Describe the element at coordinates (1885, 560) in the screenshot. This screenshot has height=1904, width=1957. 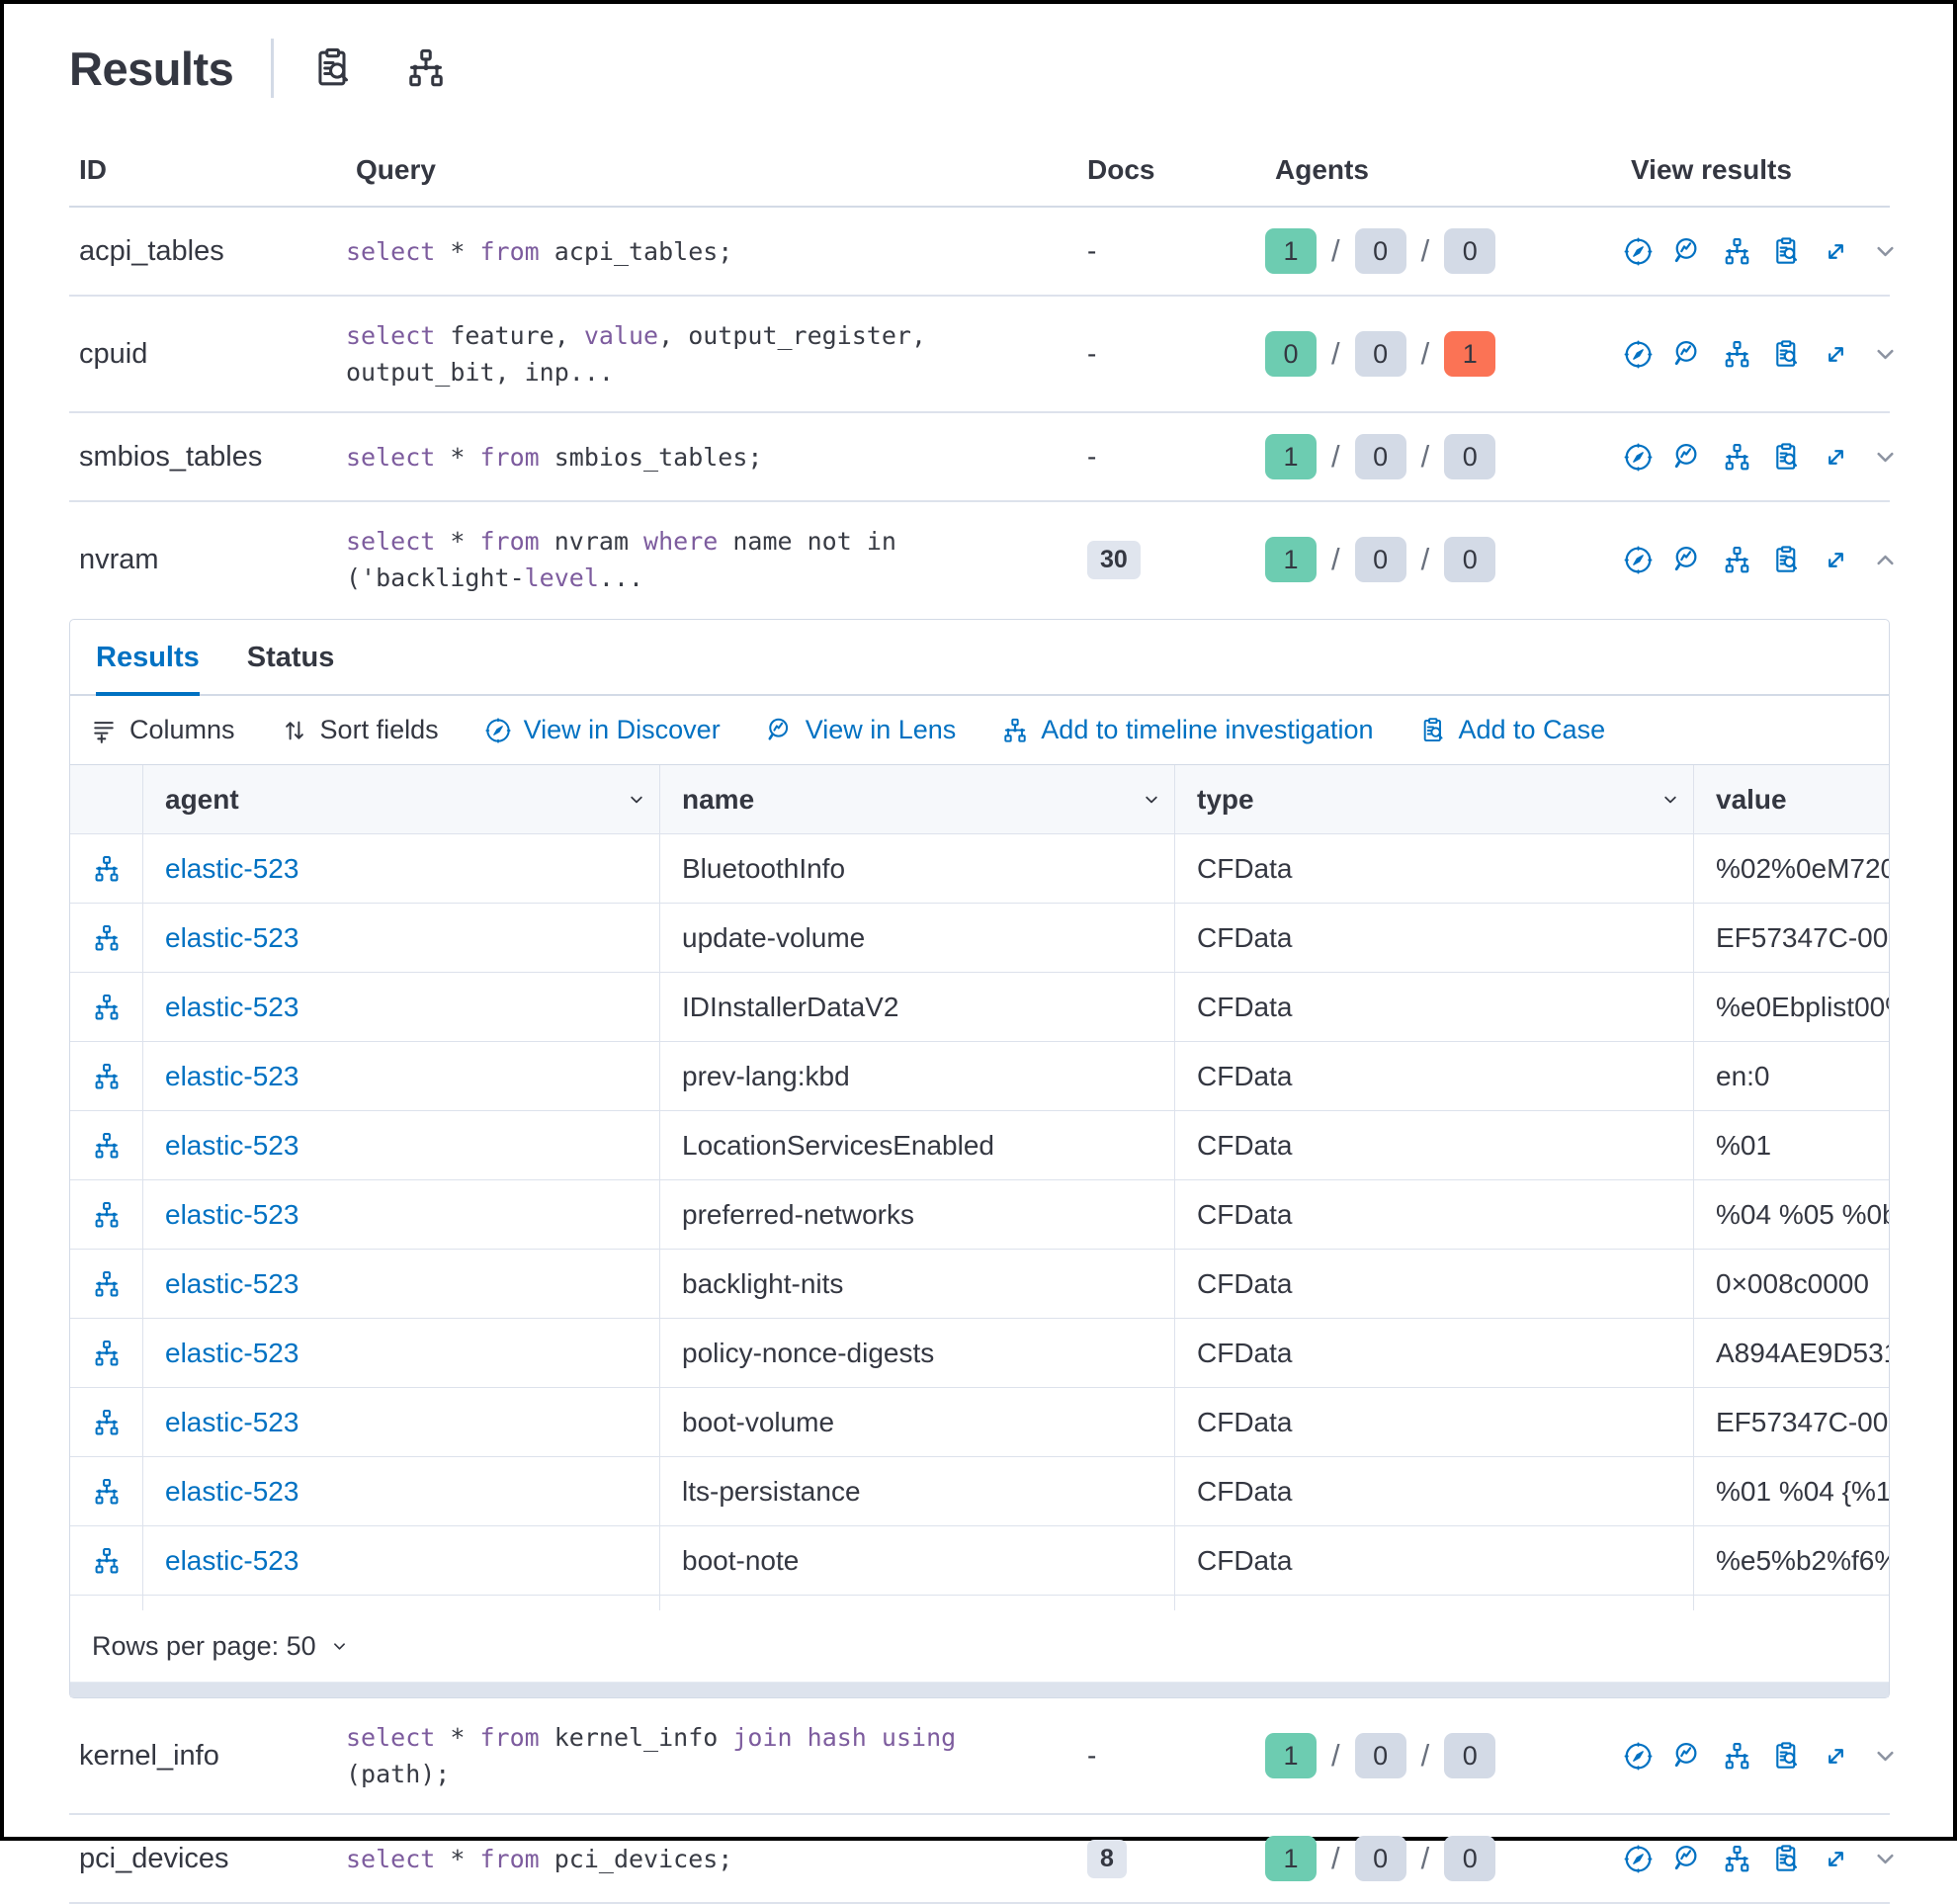
I see `chevron-up-icon` at that location.